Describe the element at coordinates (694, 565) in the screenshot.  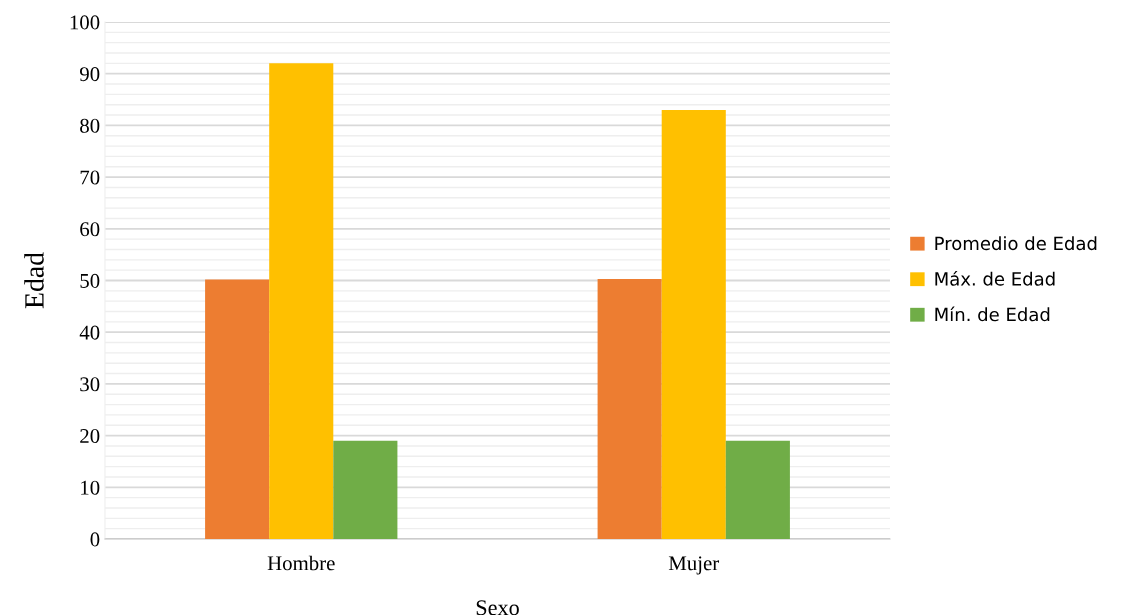
I see `x-tick-label: Mujer` at that location.